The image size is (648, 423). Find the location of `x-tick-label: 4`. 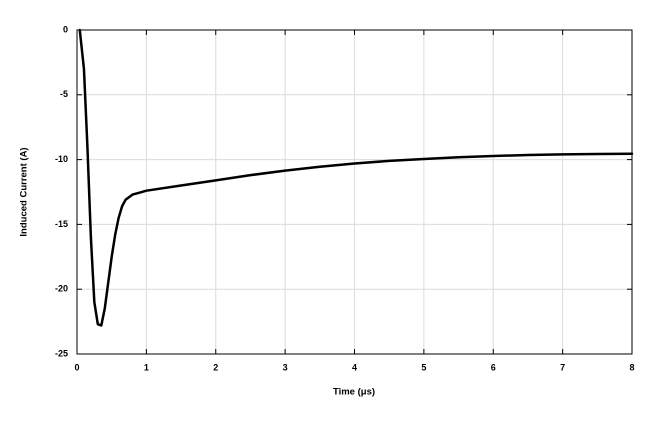

x-tick-label: 4 is located at coordinates (354, 367).